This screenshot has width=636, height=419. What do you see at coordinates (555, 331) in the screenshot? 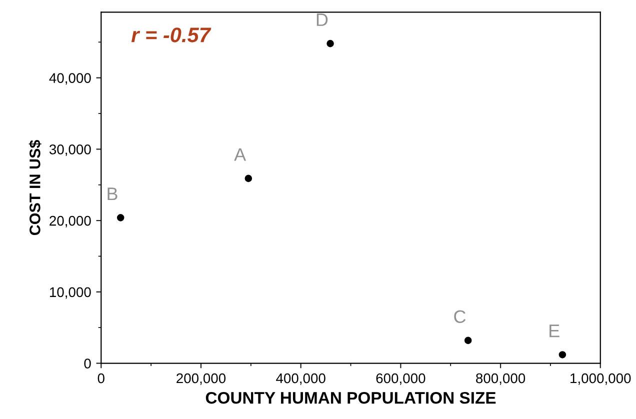
I see `annotation: E` at bounding box center [555, 331].